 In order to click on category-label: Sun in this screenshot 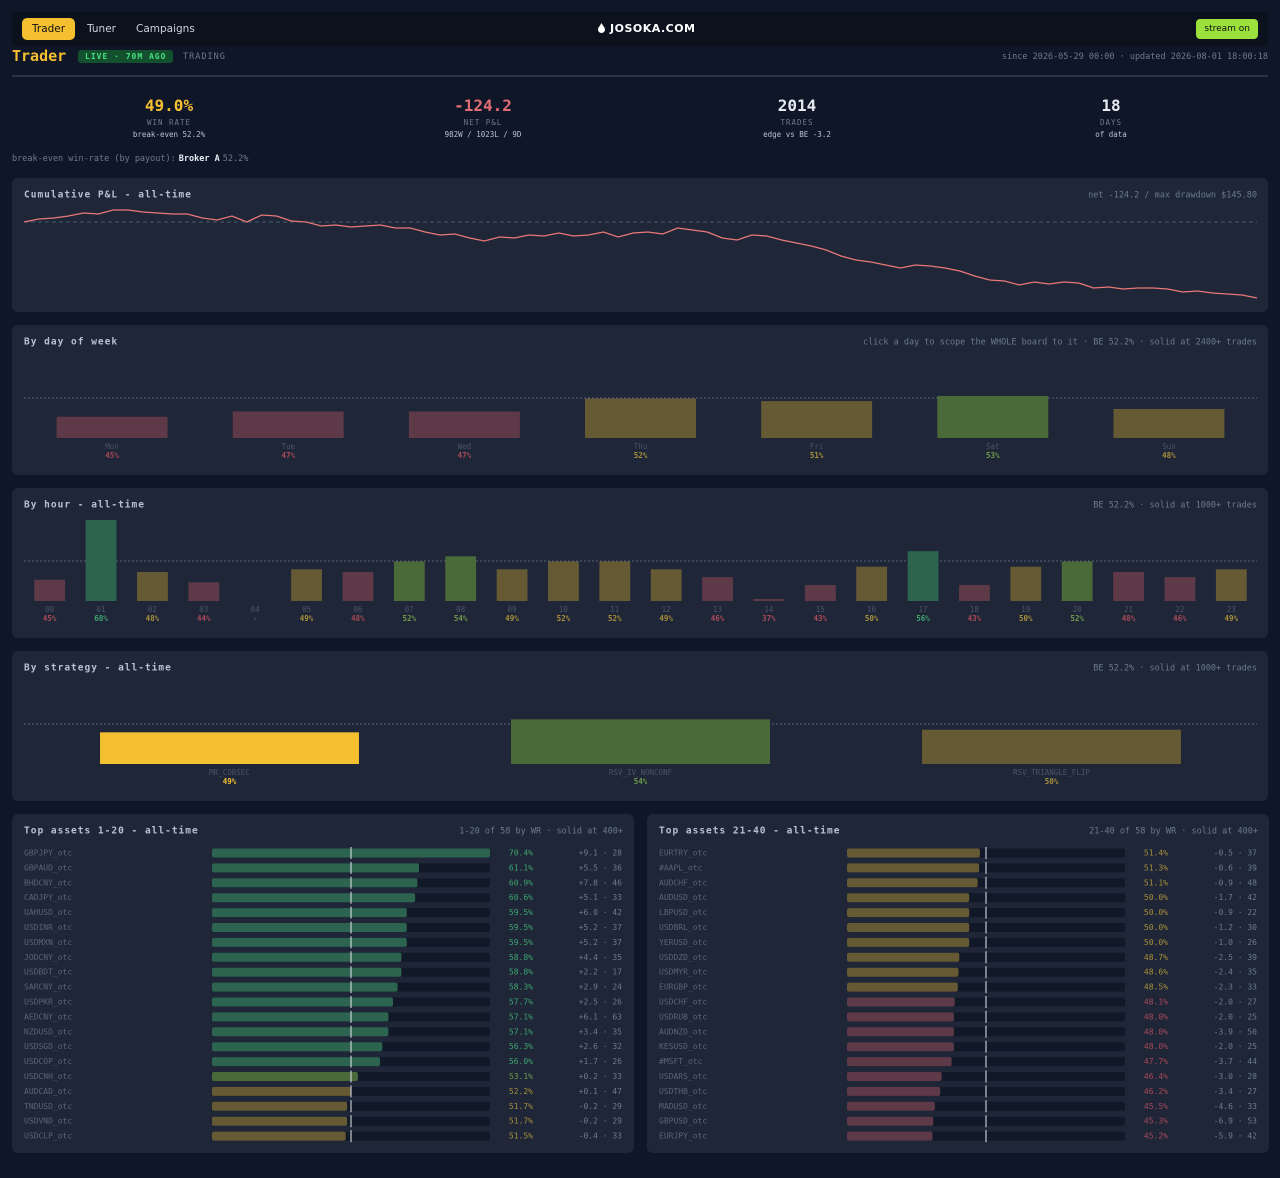, I will do `click(1169, 446)`.